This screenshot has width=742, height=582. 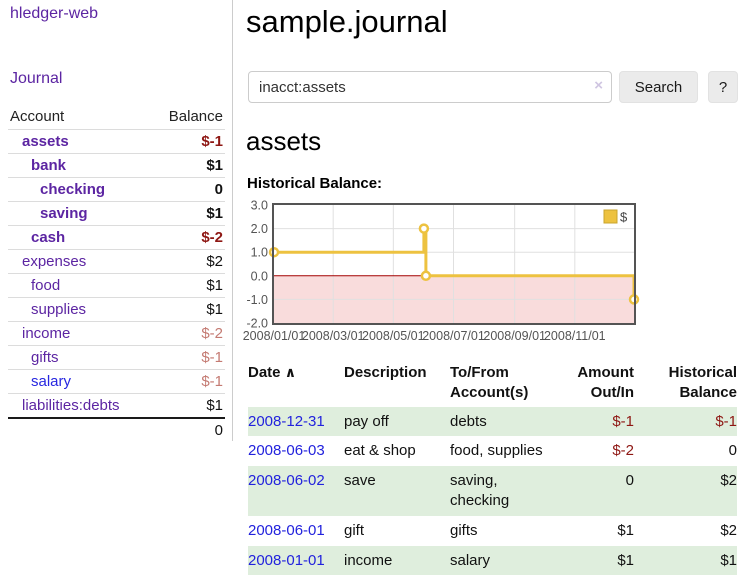 What do you see at coordinates (468, 421) in the screenshot?
I see `transaction-accounts: debts` at bounding box center [468, 421].